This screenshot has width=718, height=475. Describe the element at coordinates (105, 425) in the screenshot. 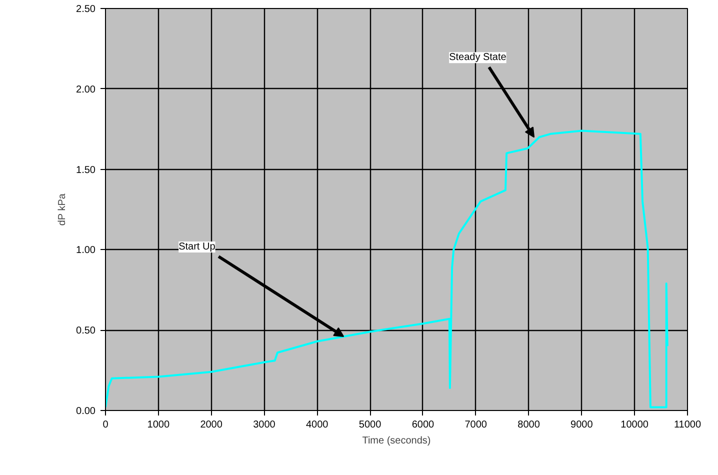

I see `x-tick-label: 0` at that location.